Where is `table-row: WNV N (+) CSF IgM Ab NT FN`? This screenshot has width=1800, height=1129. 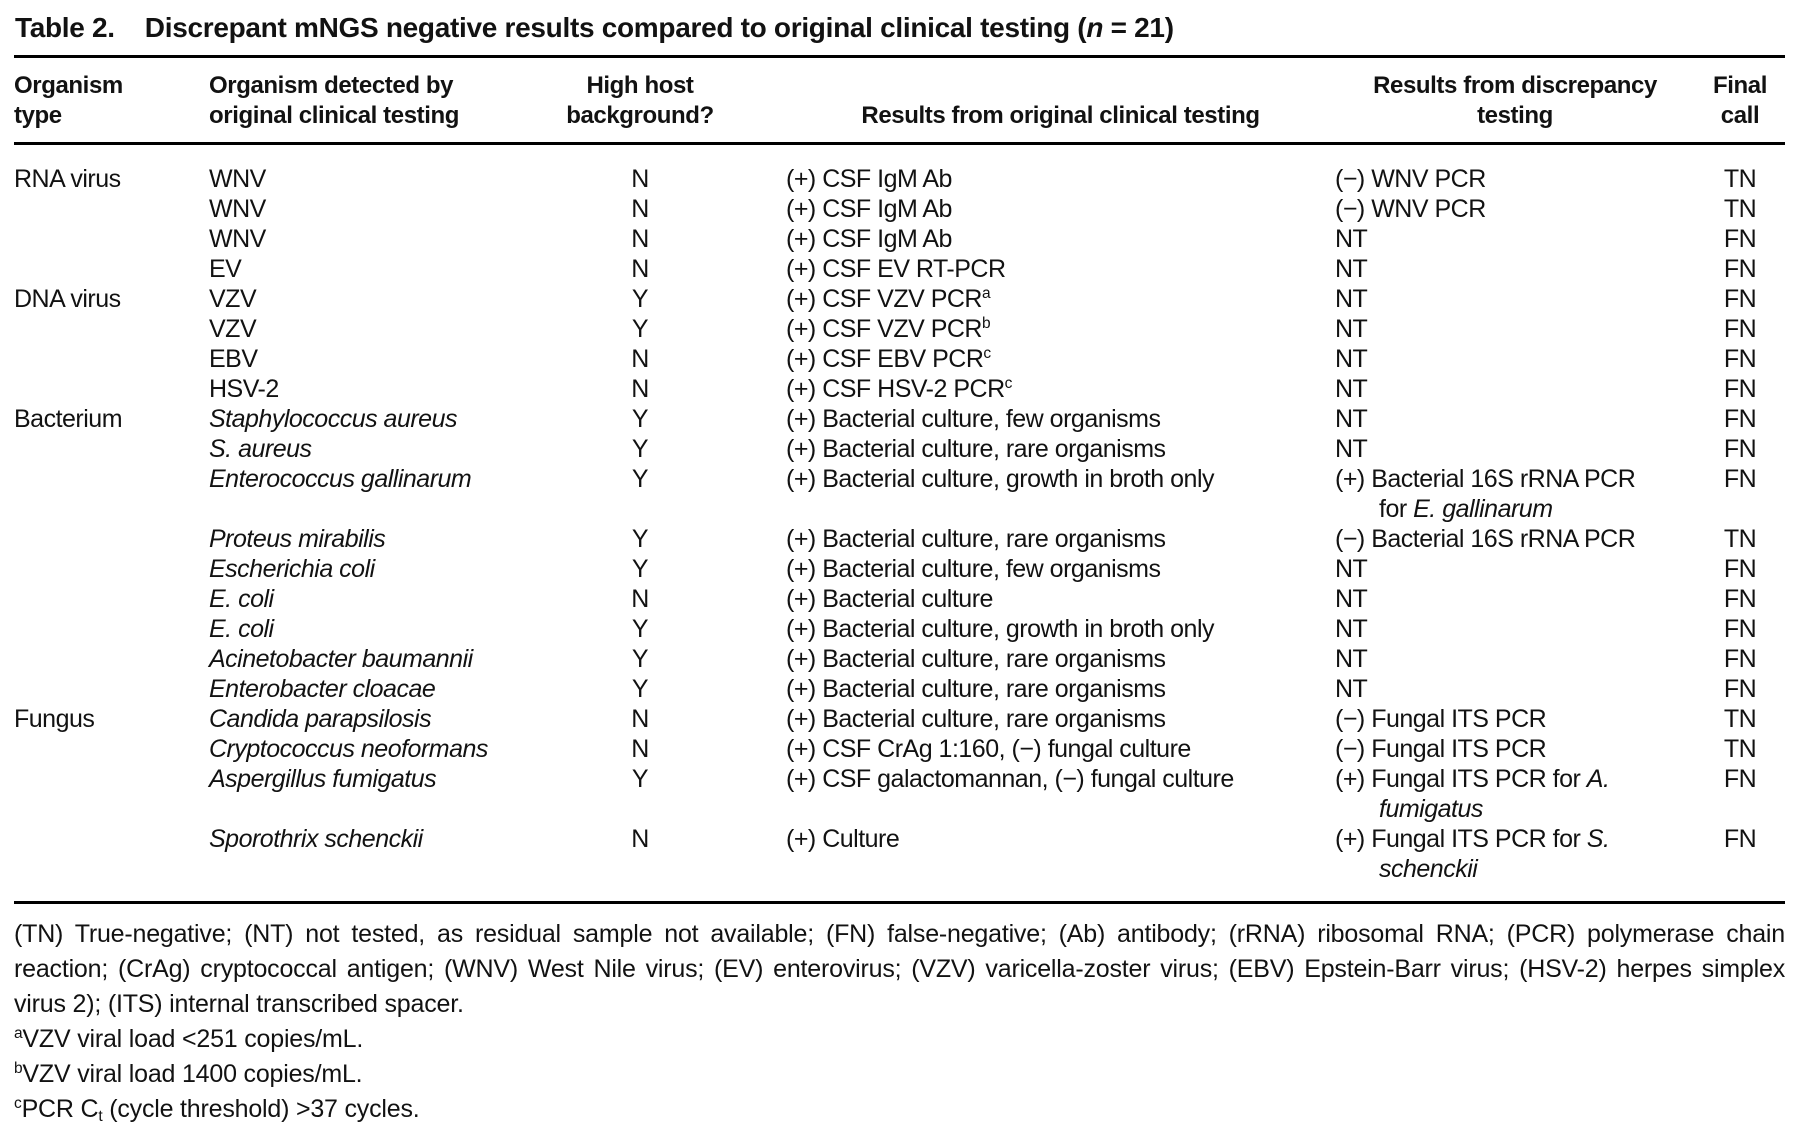 table-row: WNV N (+) CSF IgM Ab NT FN is located at coordinates (899, 239).